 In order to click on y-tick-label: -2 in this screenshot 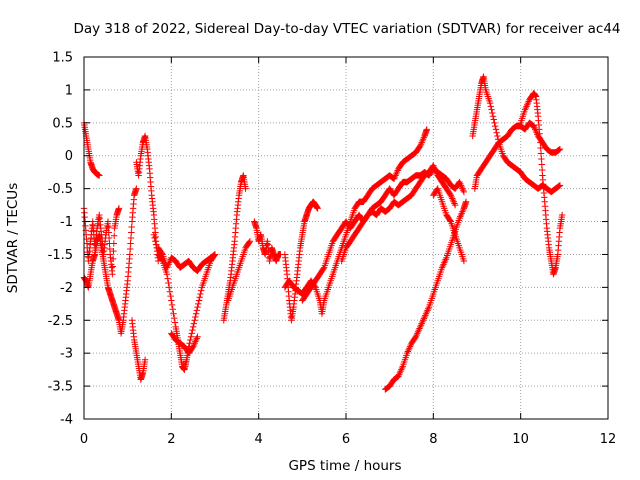, I will do `click(66, 288)`.